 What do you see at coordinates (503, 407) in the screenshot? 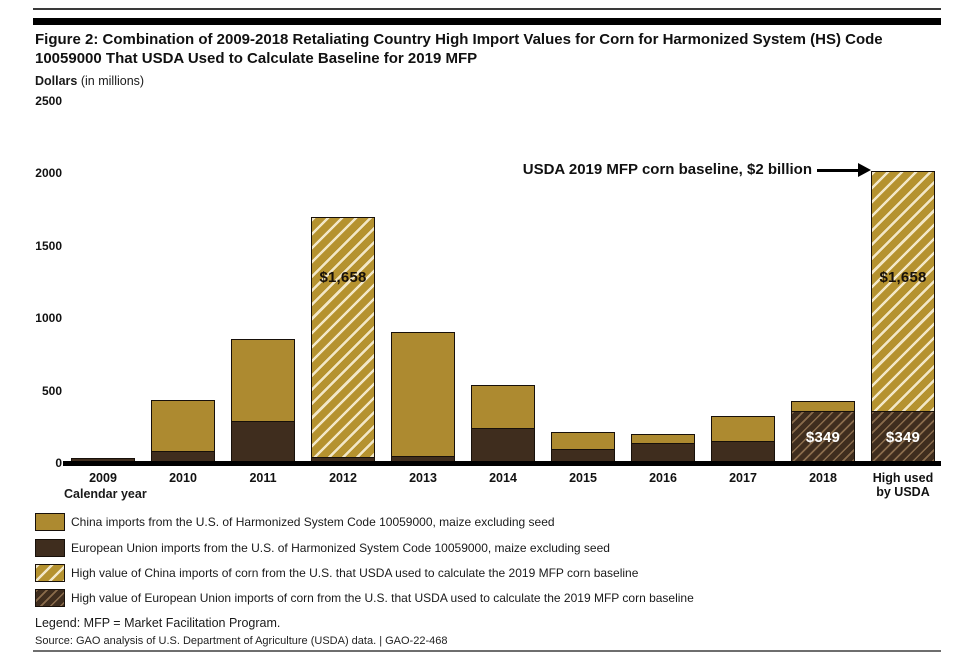
I see `bar-segment-china-2014` at bounding box center [503, 407].